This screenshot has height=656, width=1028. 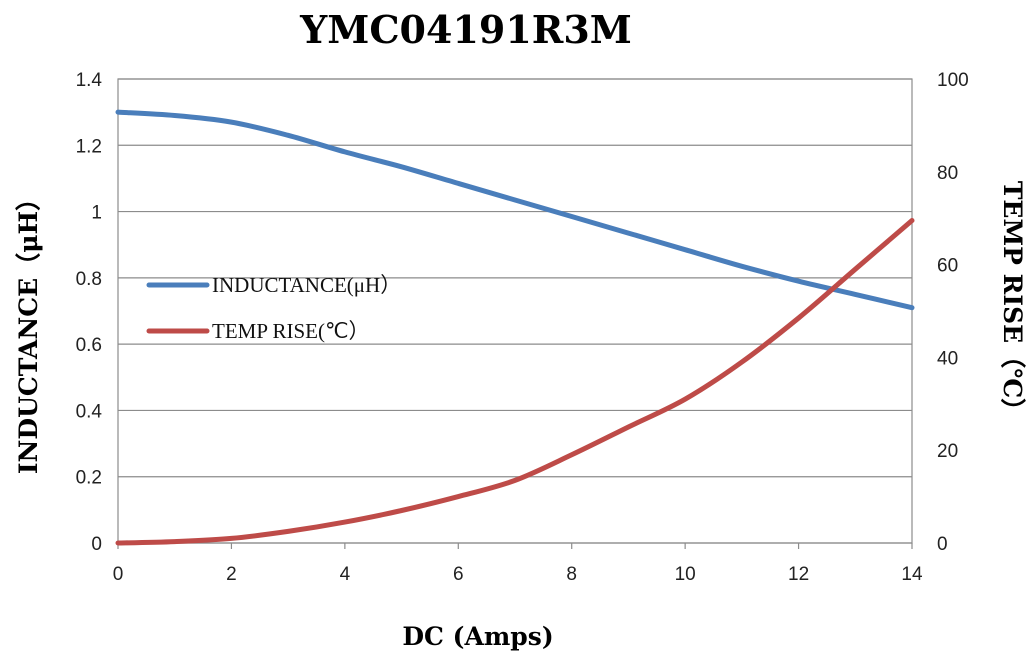 I want to click on x-tick-label: 4, so click(x=345, y=574).